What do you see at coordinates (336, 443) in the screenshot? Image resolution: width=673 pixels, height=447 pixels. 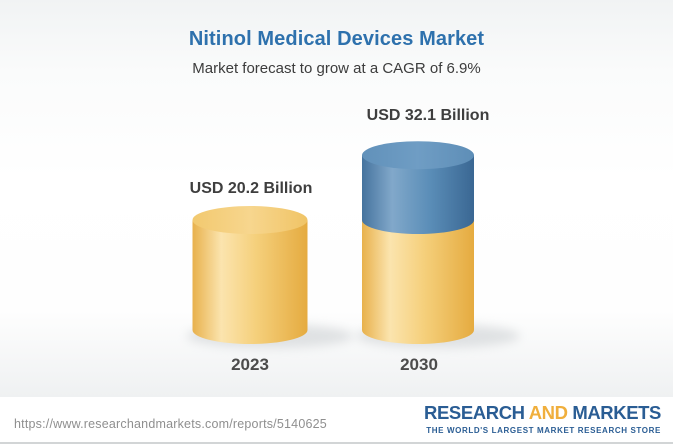 I see `bottom-divider` at bounding box center [336, 443].